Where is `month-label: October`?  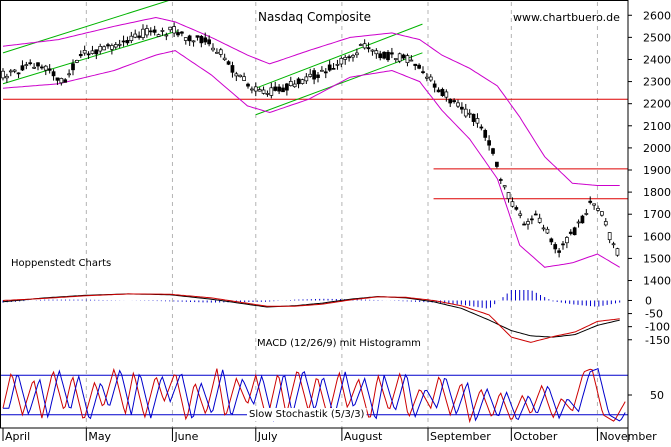 month-label: October is located at coordinates (535, 436).